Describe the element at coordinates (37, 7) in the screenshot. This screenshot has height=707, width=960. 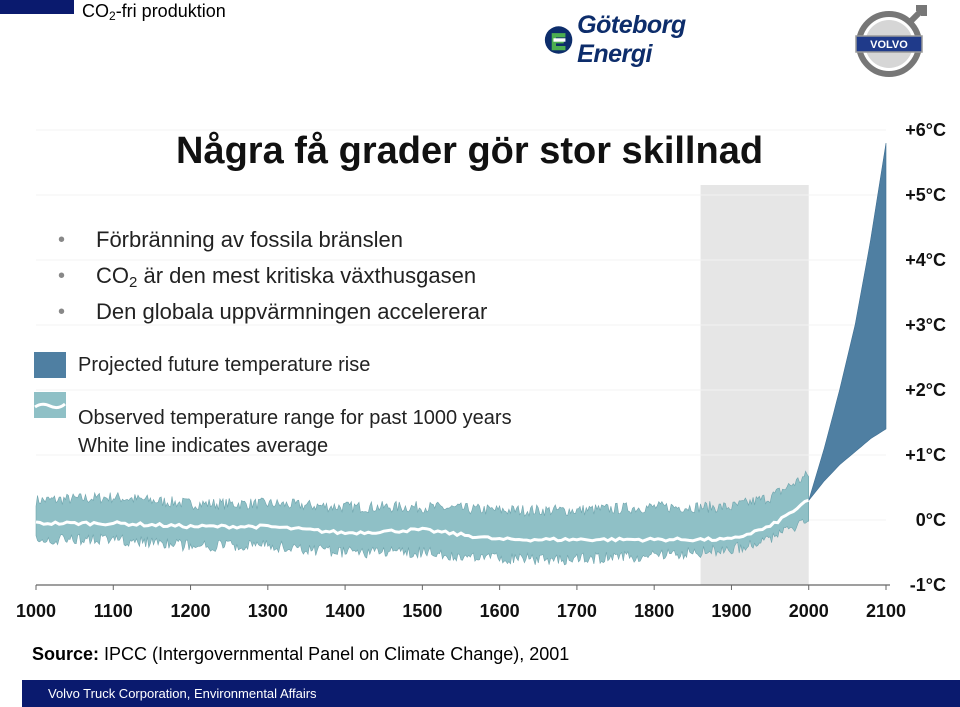
I see `top-accent-bar` at that location.